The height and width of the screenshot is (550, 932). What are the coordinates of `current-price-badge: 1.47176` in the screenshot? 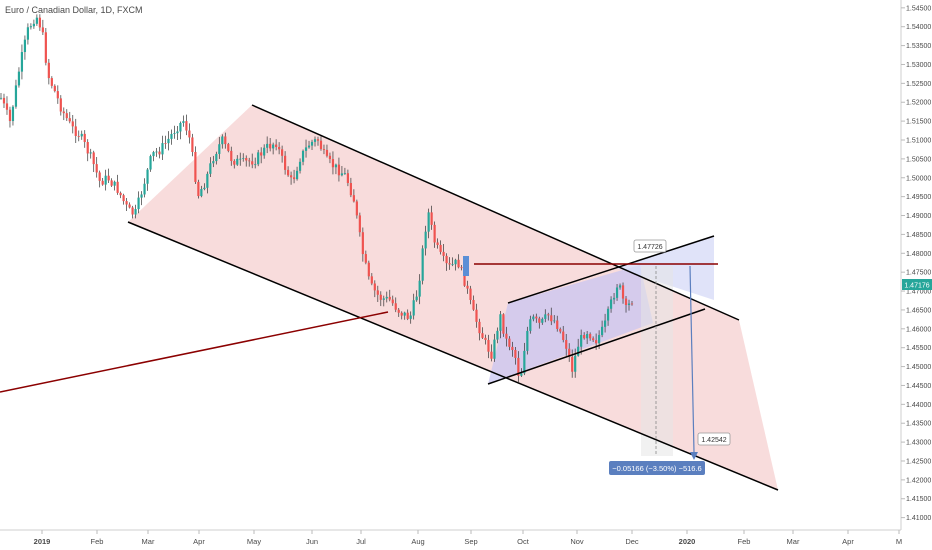 It's located at (917, 284).